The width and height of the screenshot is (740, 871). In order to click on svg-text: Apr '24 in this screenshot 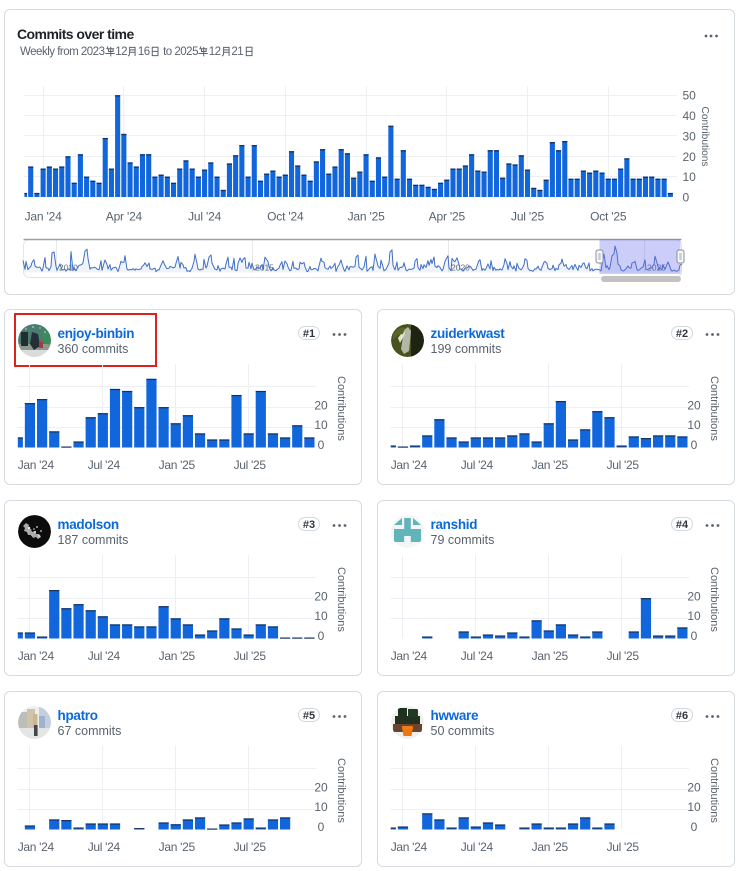, I will do `click(124, 217)`.